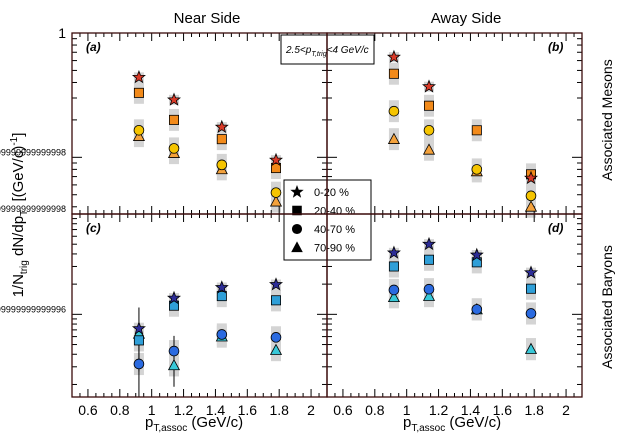 The width and height of the screenshot is (621, 443). Describe the element at coordinates (607, 307) in the screenshot. I see `row-label-baryons: Associated Baryons` at that location.